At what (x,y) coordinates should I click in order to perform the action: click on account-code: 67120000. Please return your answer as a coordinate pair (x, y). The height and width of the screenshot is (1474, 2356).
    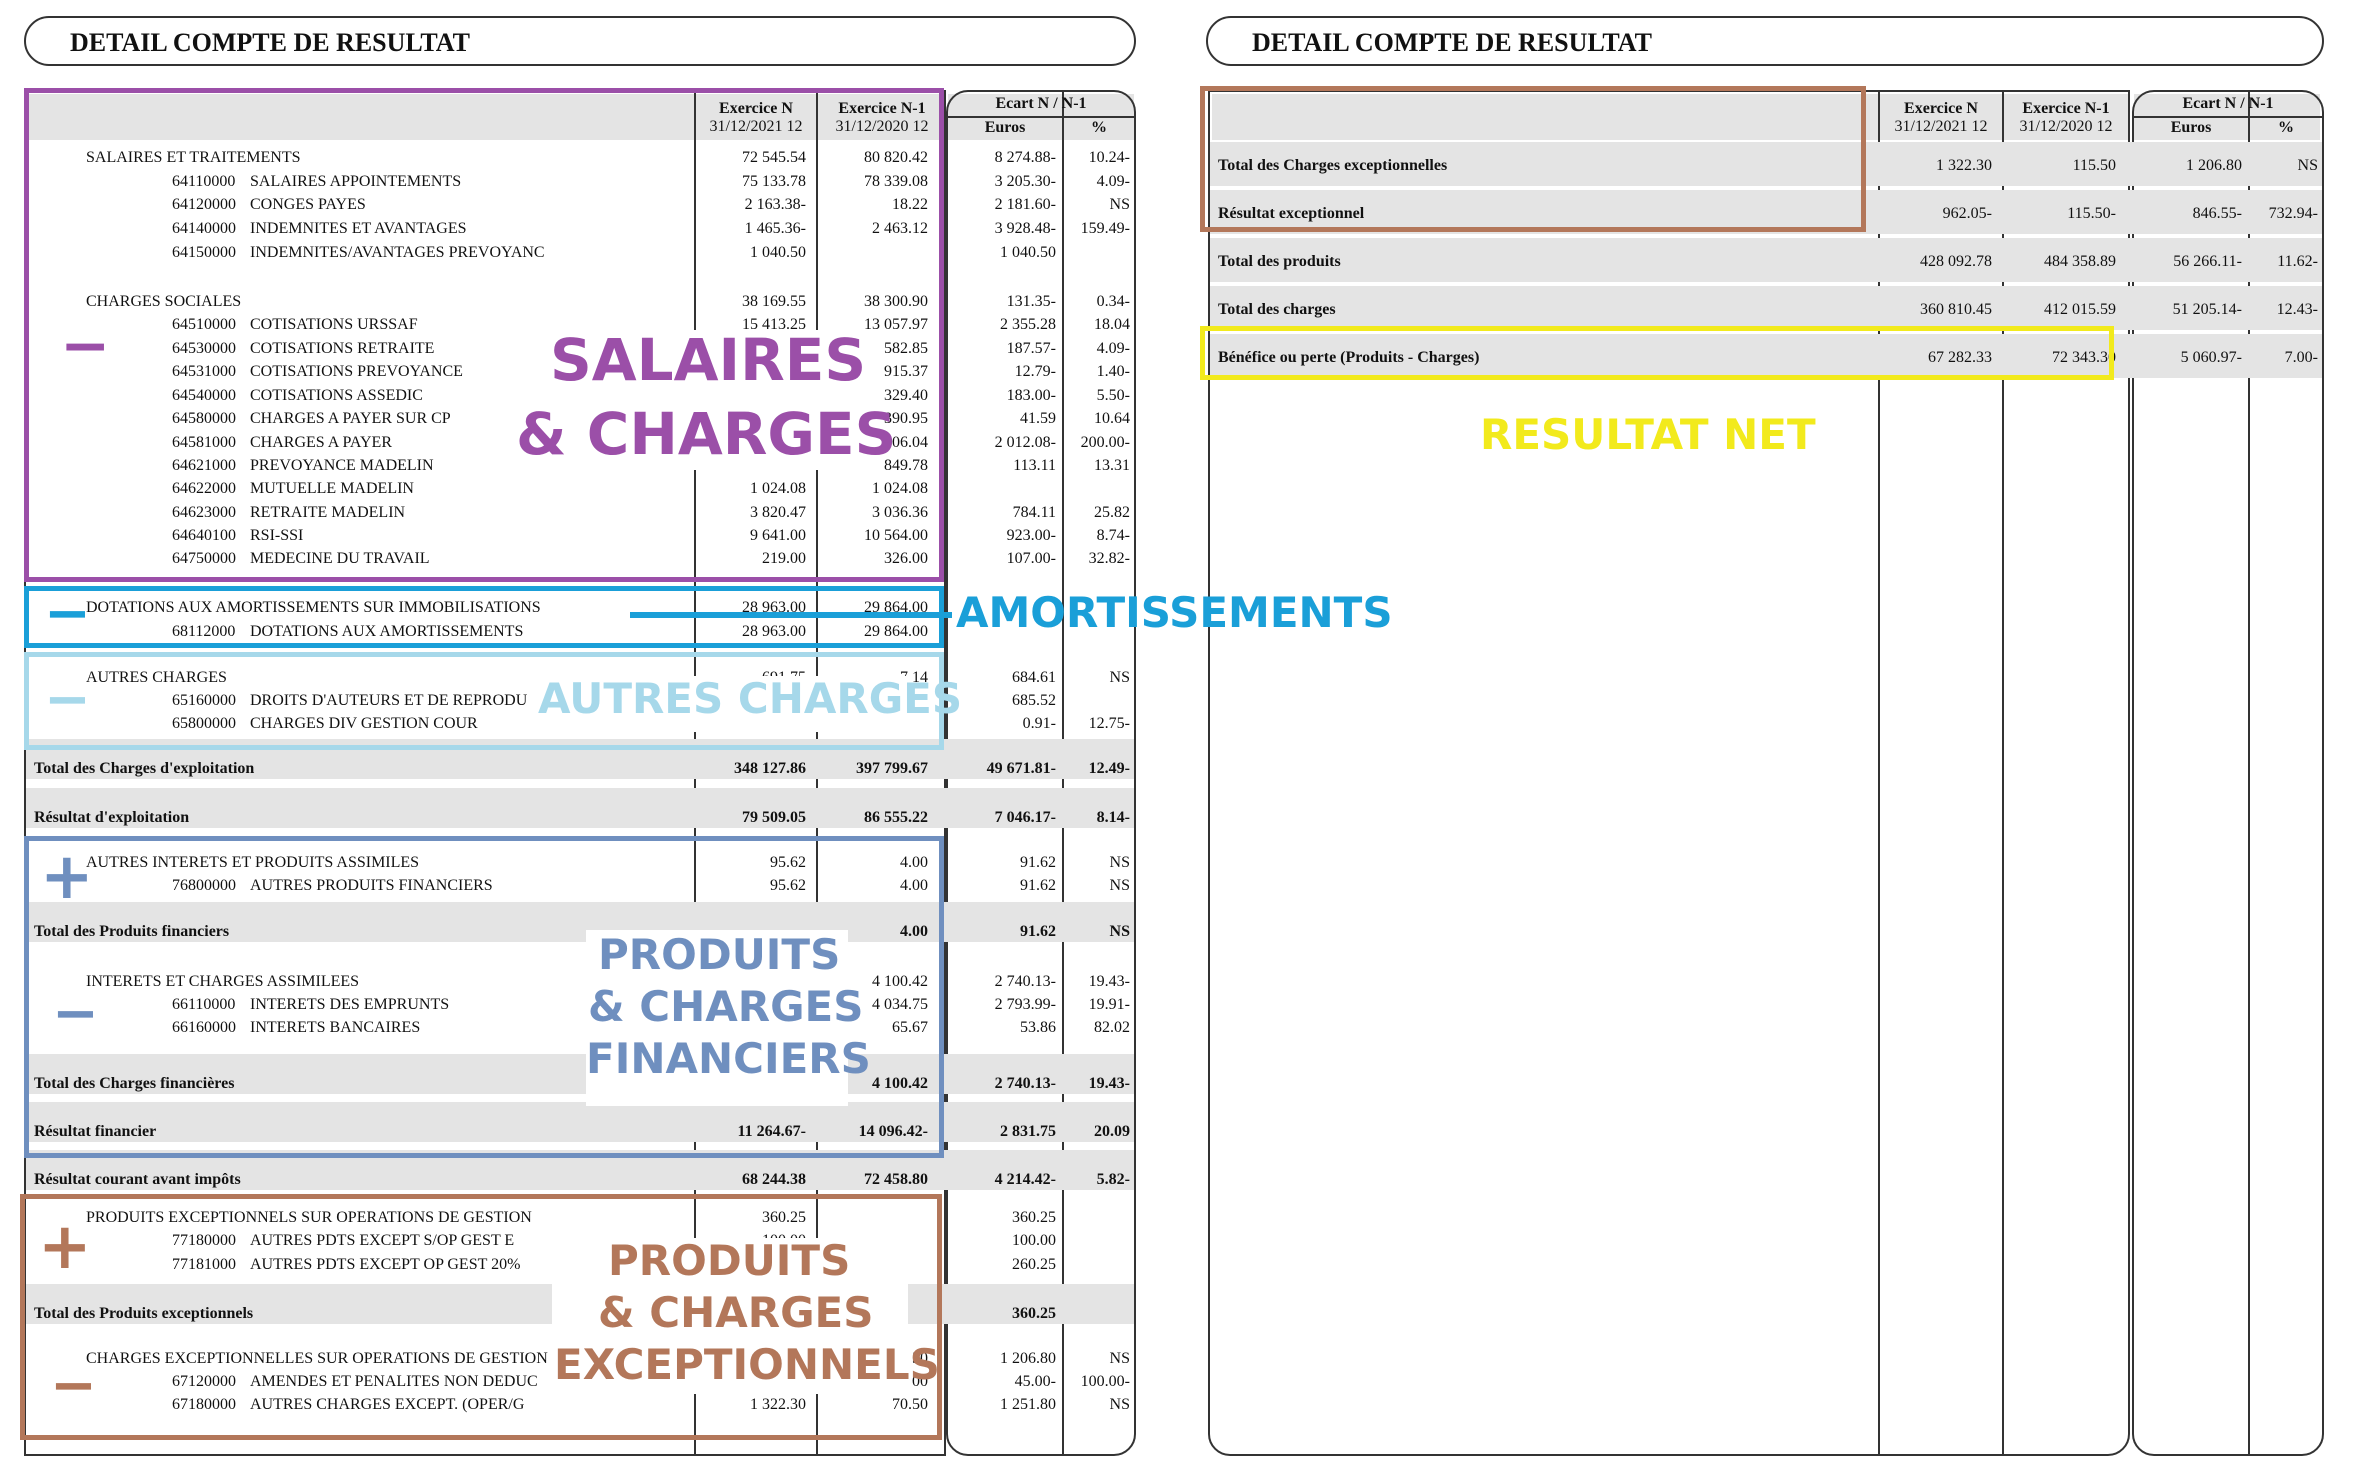
    Looking at the image, I should click on (204, 1381).